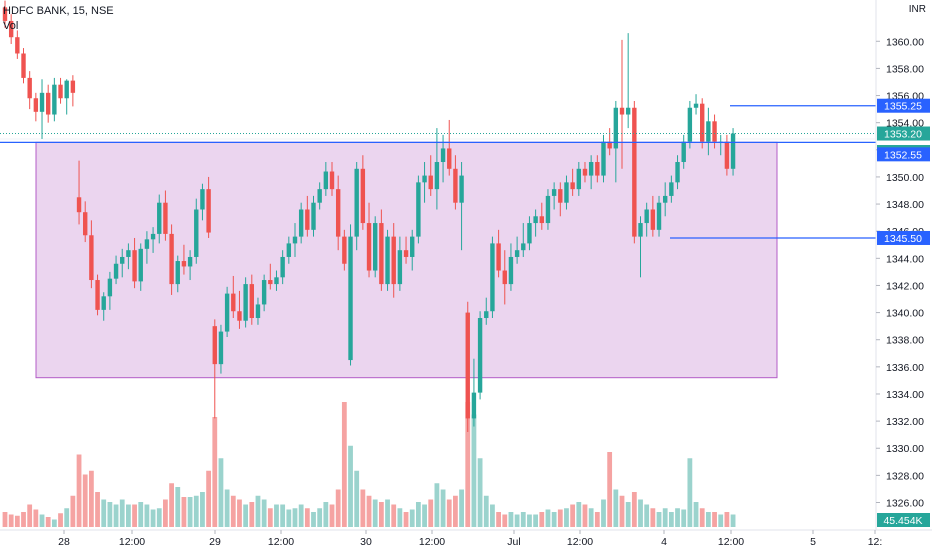  What do you see at coordinates (58, 11) in the screenshot?
I see `symbol-title: HDFC BANK, 15, NSE` at bounding box center [58, 11].